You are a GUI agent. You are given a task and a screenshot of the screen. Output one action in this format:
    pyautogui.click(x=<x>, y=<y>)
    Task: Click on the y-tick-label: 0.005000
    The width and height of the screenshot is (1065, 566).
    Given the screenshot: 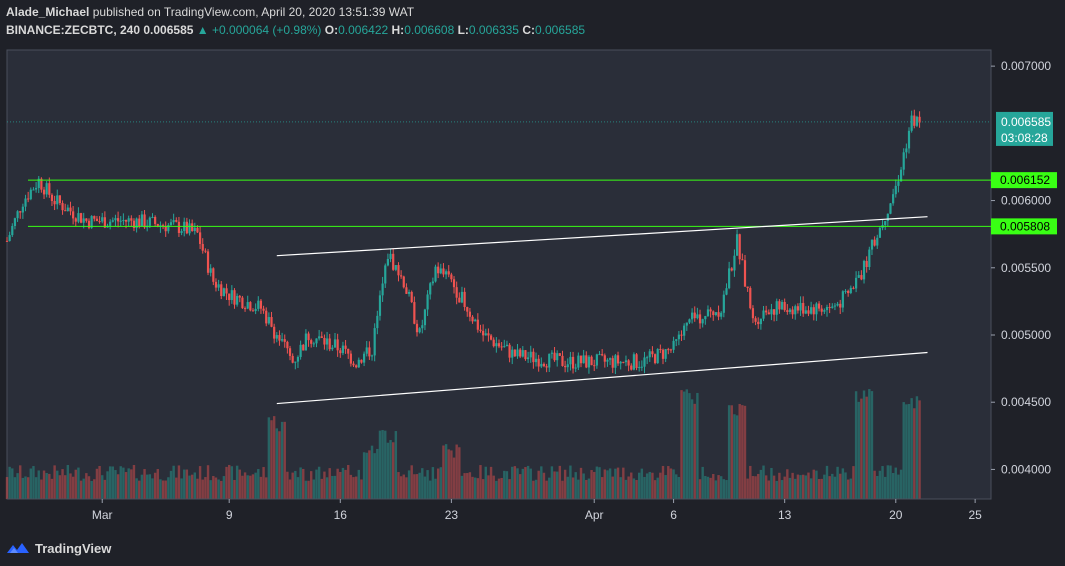 What is the action you would take?
    pyautogui.click(x=1026, y=335)
    